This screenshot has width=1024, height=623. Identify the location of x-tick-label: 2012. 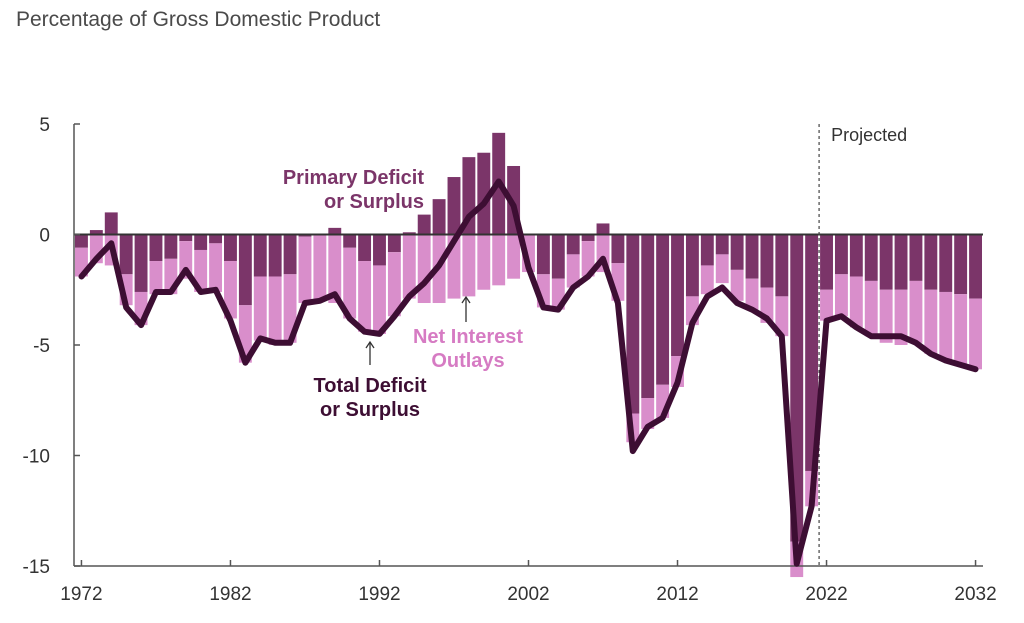
(677, 594).